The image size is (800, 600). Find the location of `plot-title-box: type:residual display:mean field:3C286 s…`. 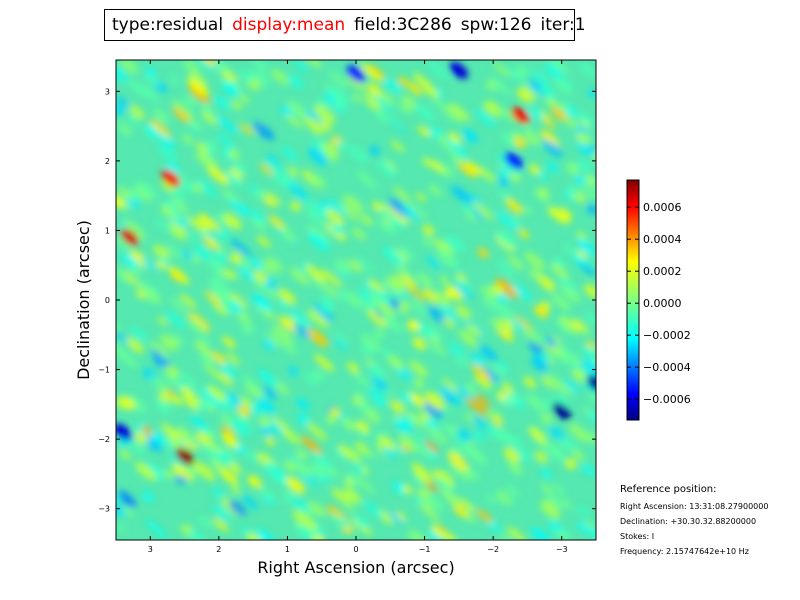

plot-title-box: type:residual display:mean field:3C286 s… is located at coordinates (345, 25).